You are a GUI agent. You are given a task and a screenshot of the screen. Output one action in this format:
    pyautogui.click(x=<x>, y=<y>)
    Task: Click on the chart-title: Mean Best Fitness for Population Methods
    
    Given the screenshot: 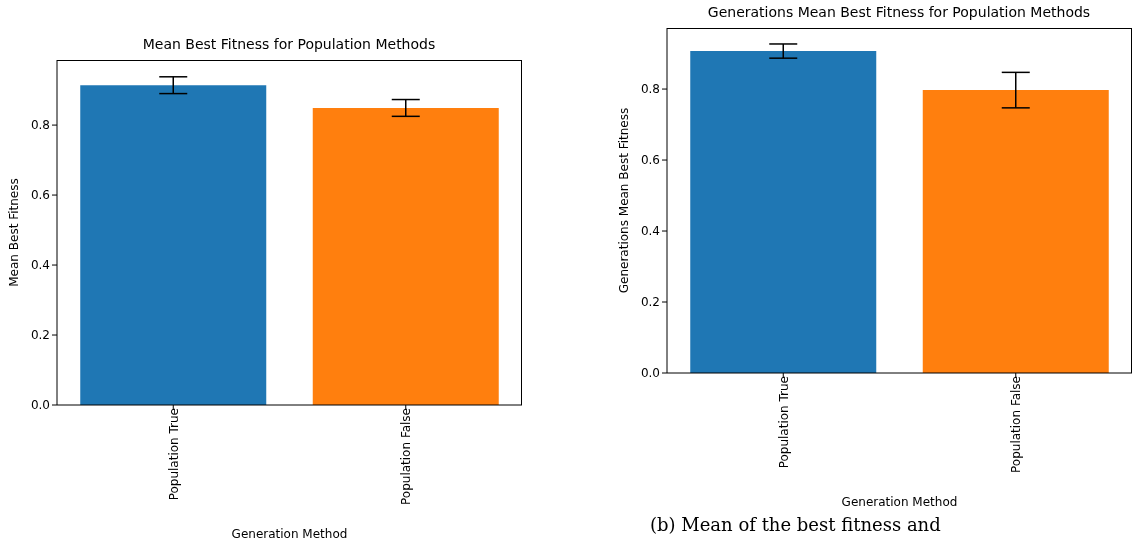 What is the action you would take?
    pyautogui.click(x=289, y=44)
    